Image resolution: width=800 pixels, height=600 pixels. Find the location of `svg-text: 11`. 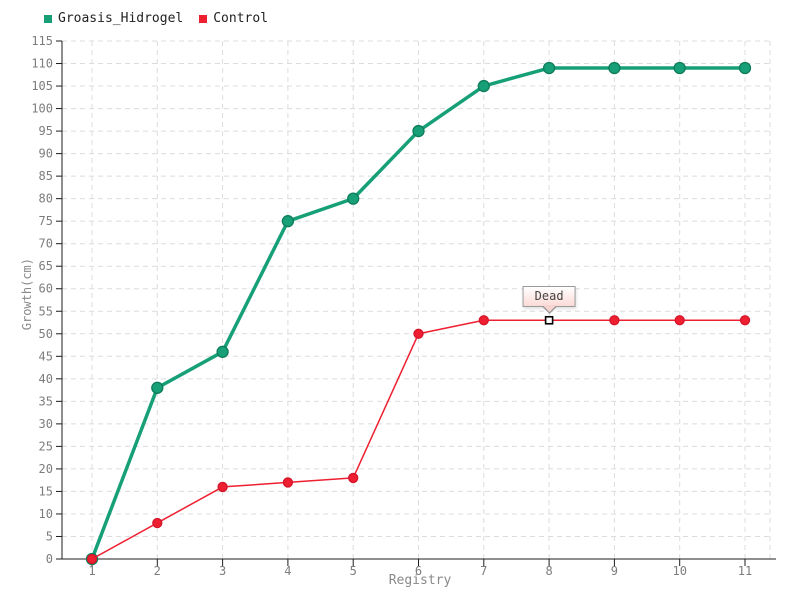

svg-text: 11 is located at coordinates (745, 571).